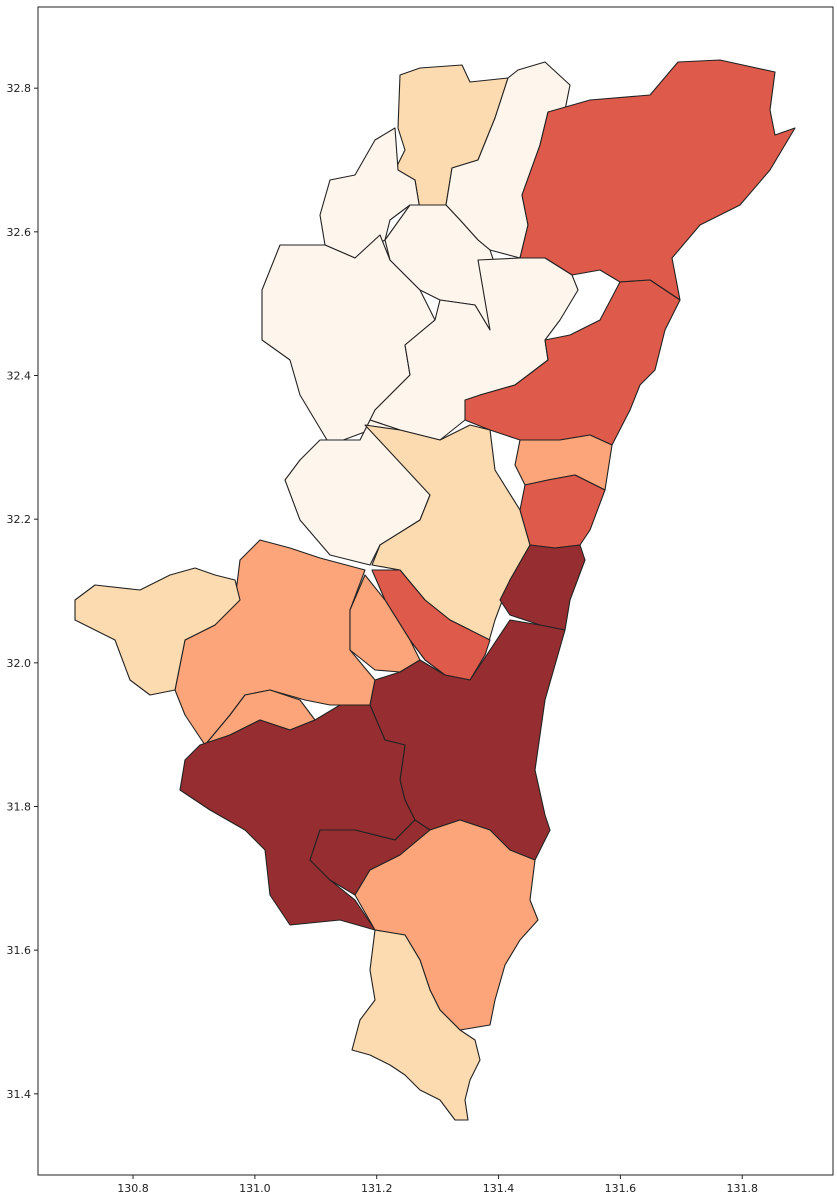  Describe the element at coordinates (19, 88) in the screenshot. I see `y-tick-label: 32.8` at that location.